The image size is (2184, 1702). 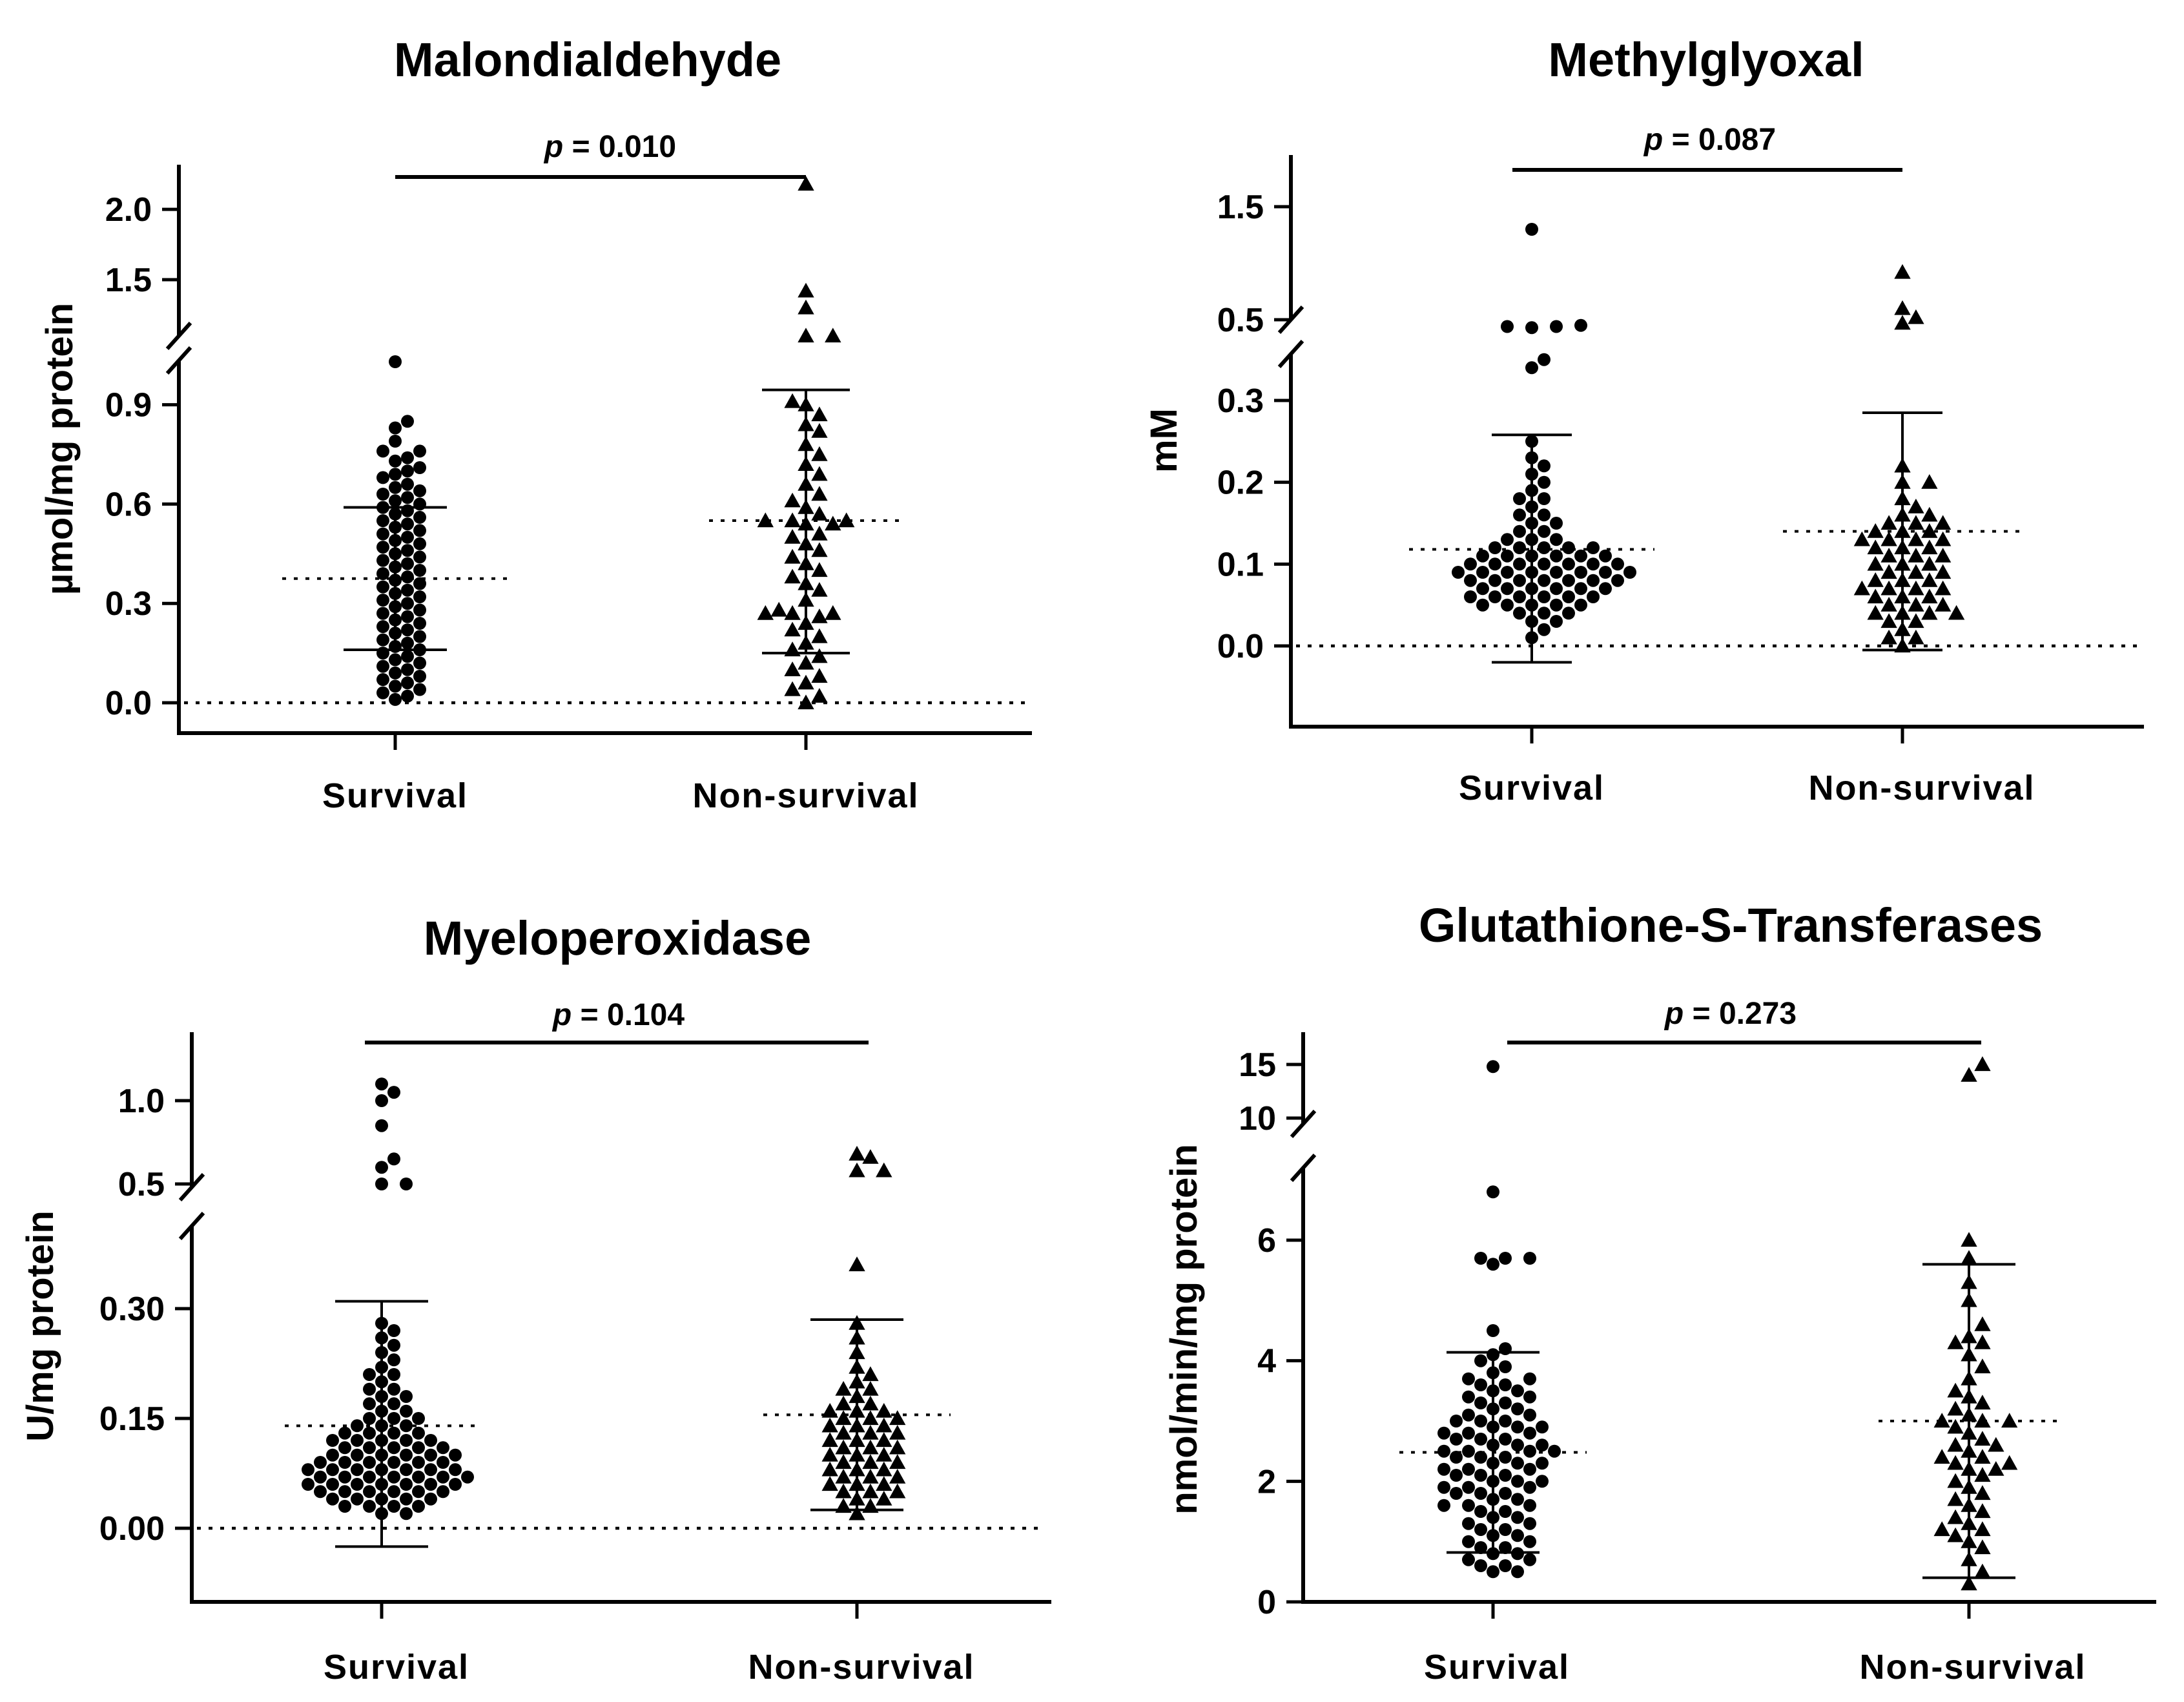 I want to click on p-value-text: = 0.273, so click(x=1740, y=1014).